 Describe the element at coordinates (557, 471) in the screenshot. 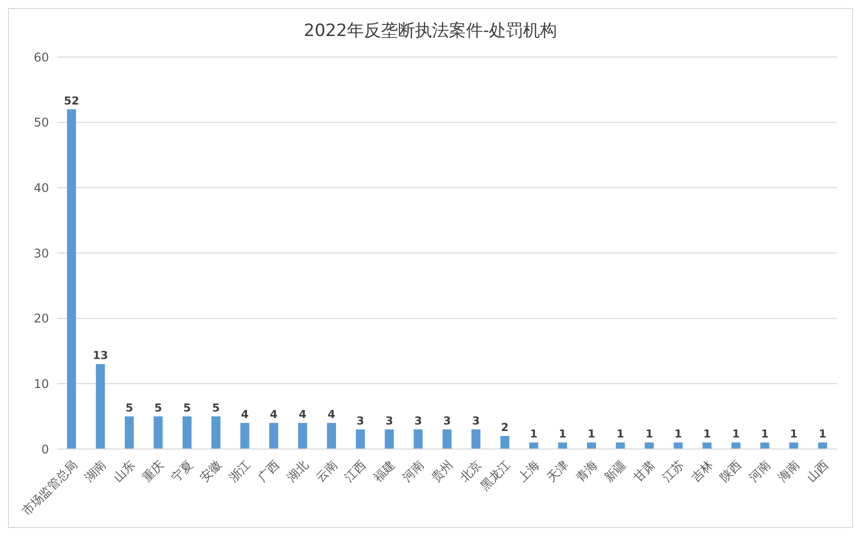

I see `x-tick-label: 天津` at that location.